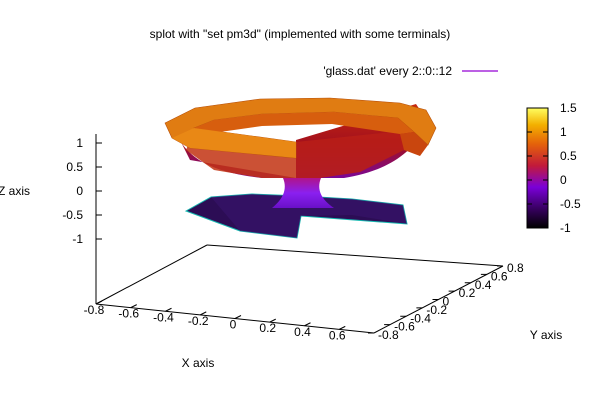 Image resolution: width=600 pixels, height=400 pixels. I want to click on z-axis-ticks: -1 -0.5 0 0.5 1, so click(82, 191).